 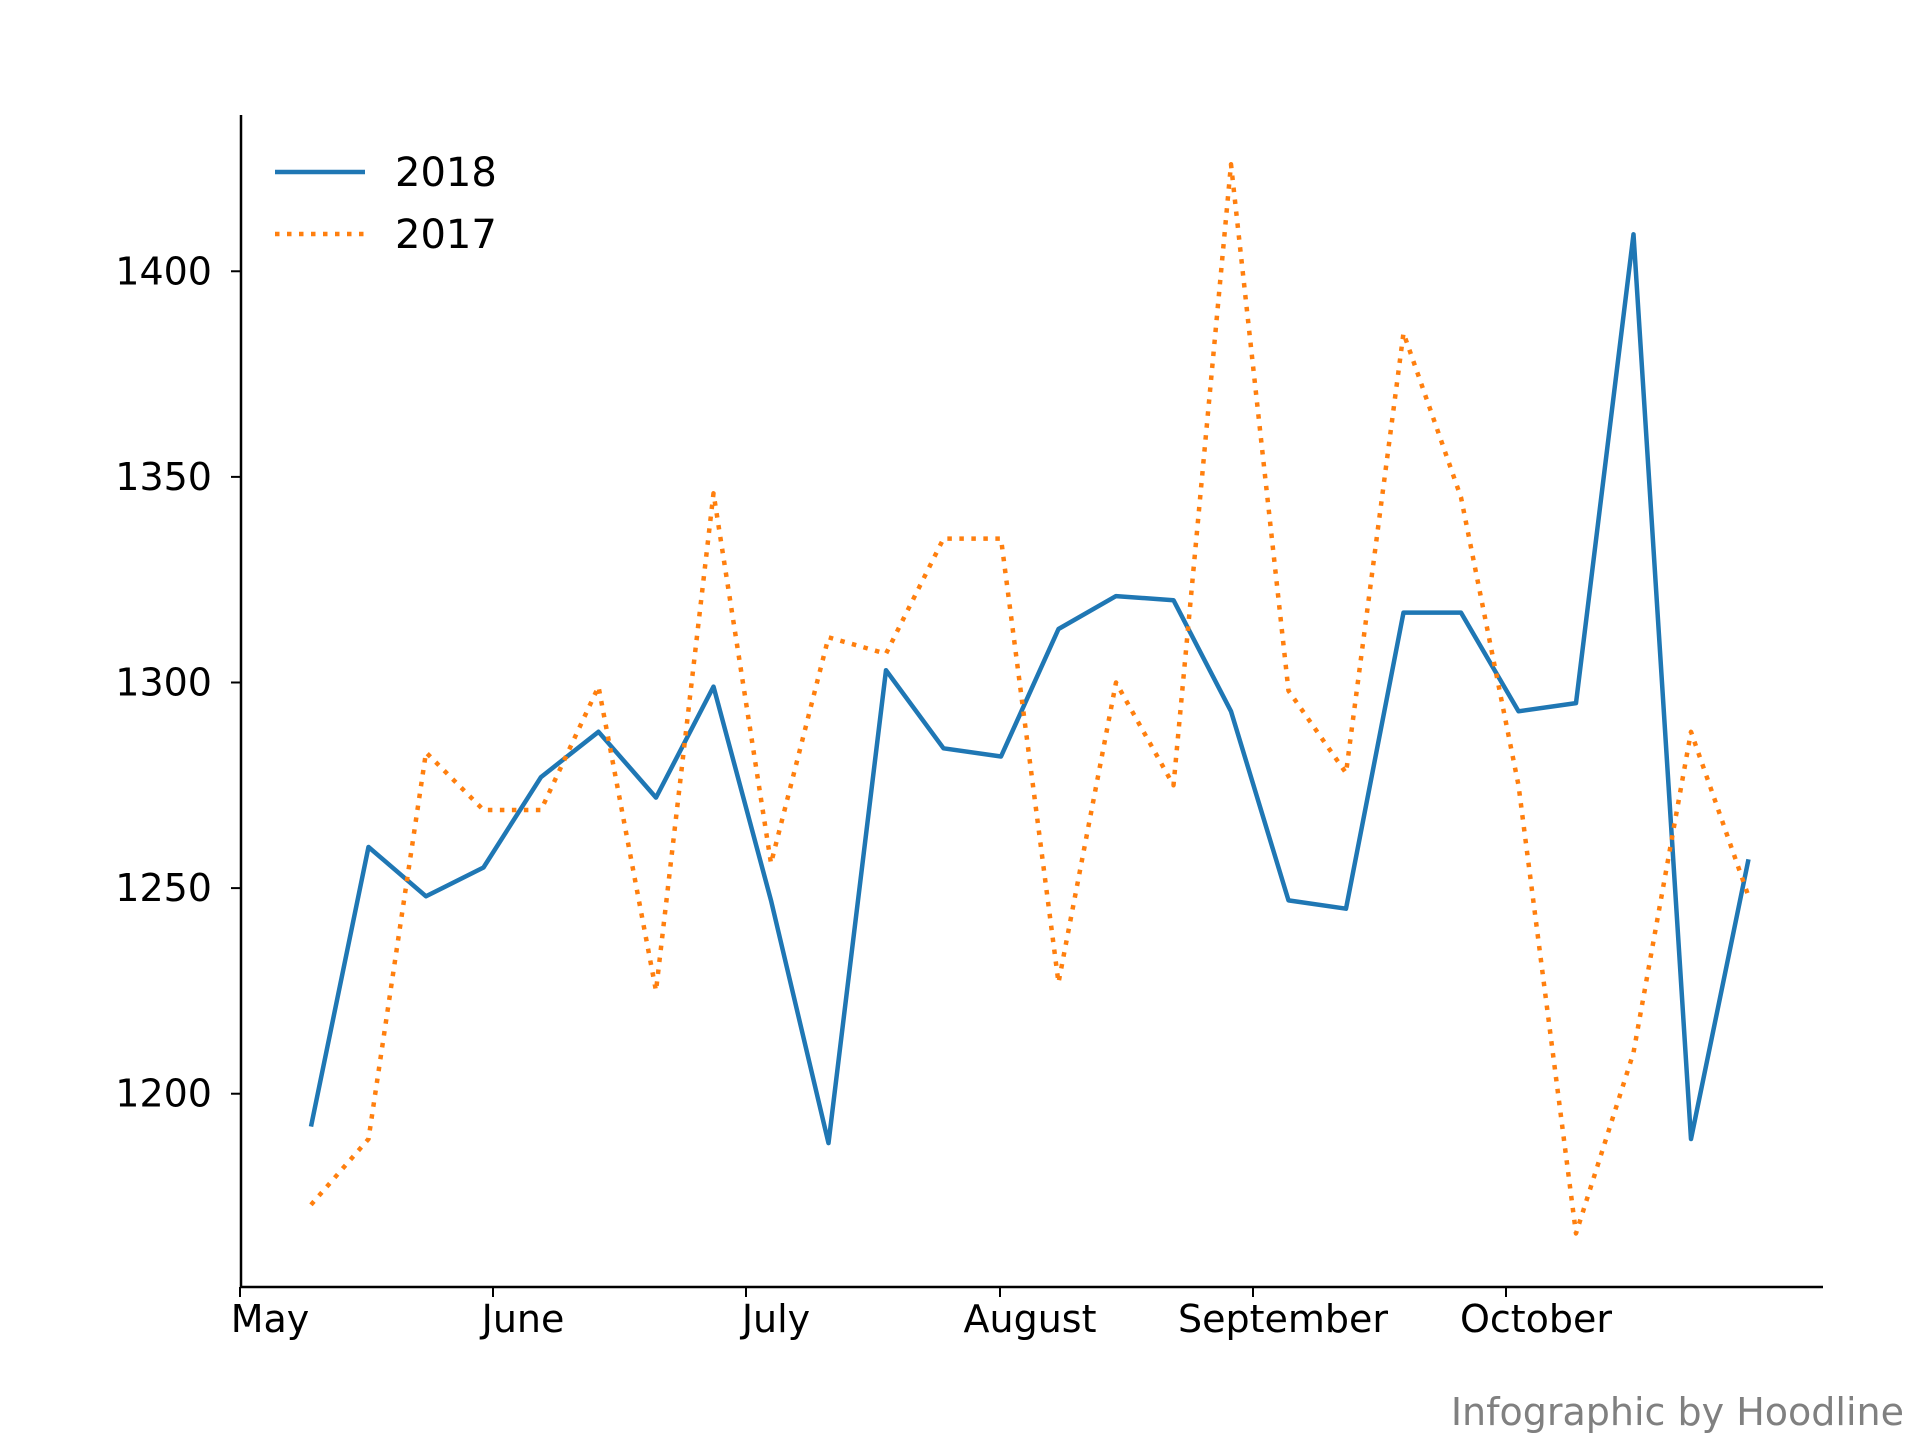 What do you see at coordinates (1283, 1319) in the screenshot?
I see `x-tick-label: September` at bounding box center [1283, 1319].